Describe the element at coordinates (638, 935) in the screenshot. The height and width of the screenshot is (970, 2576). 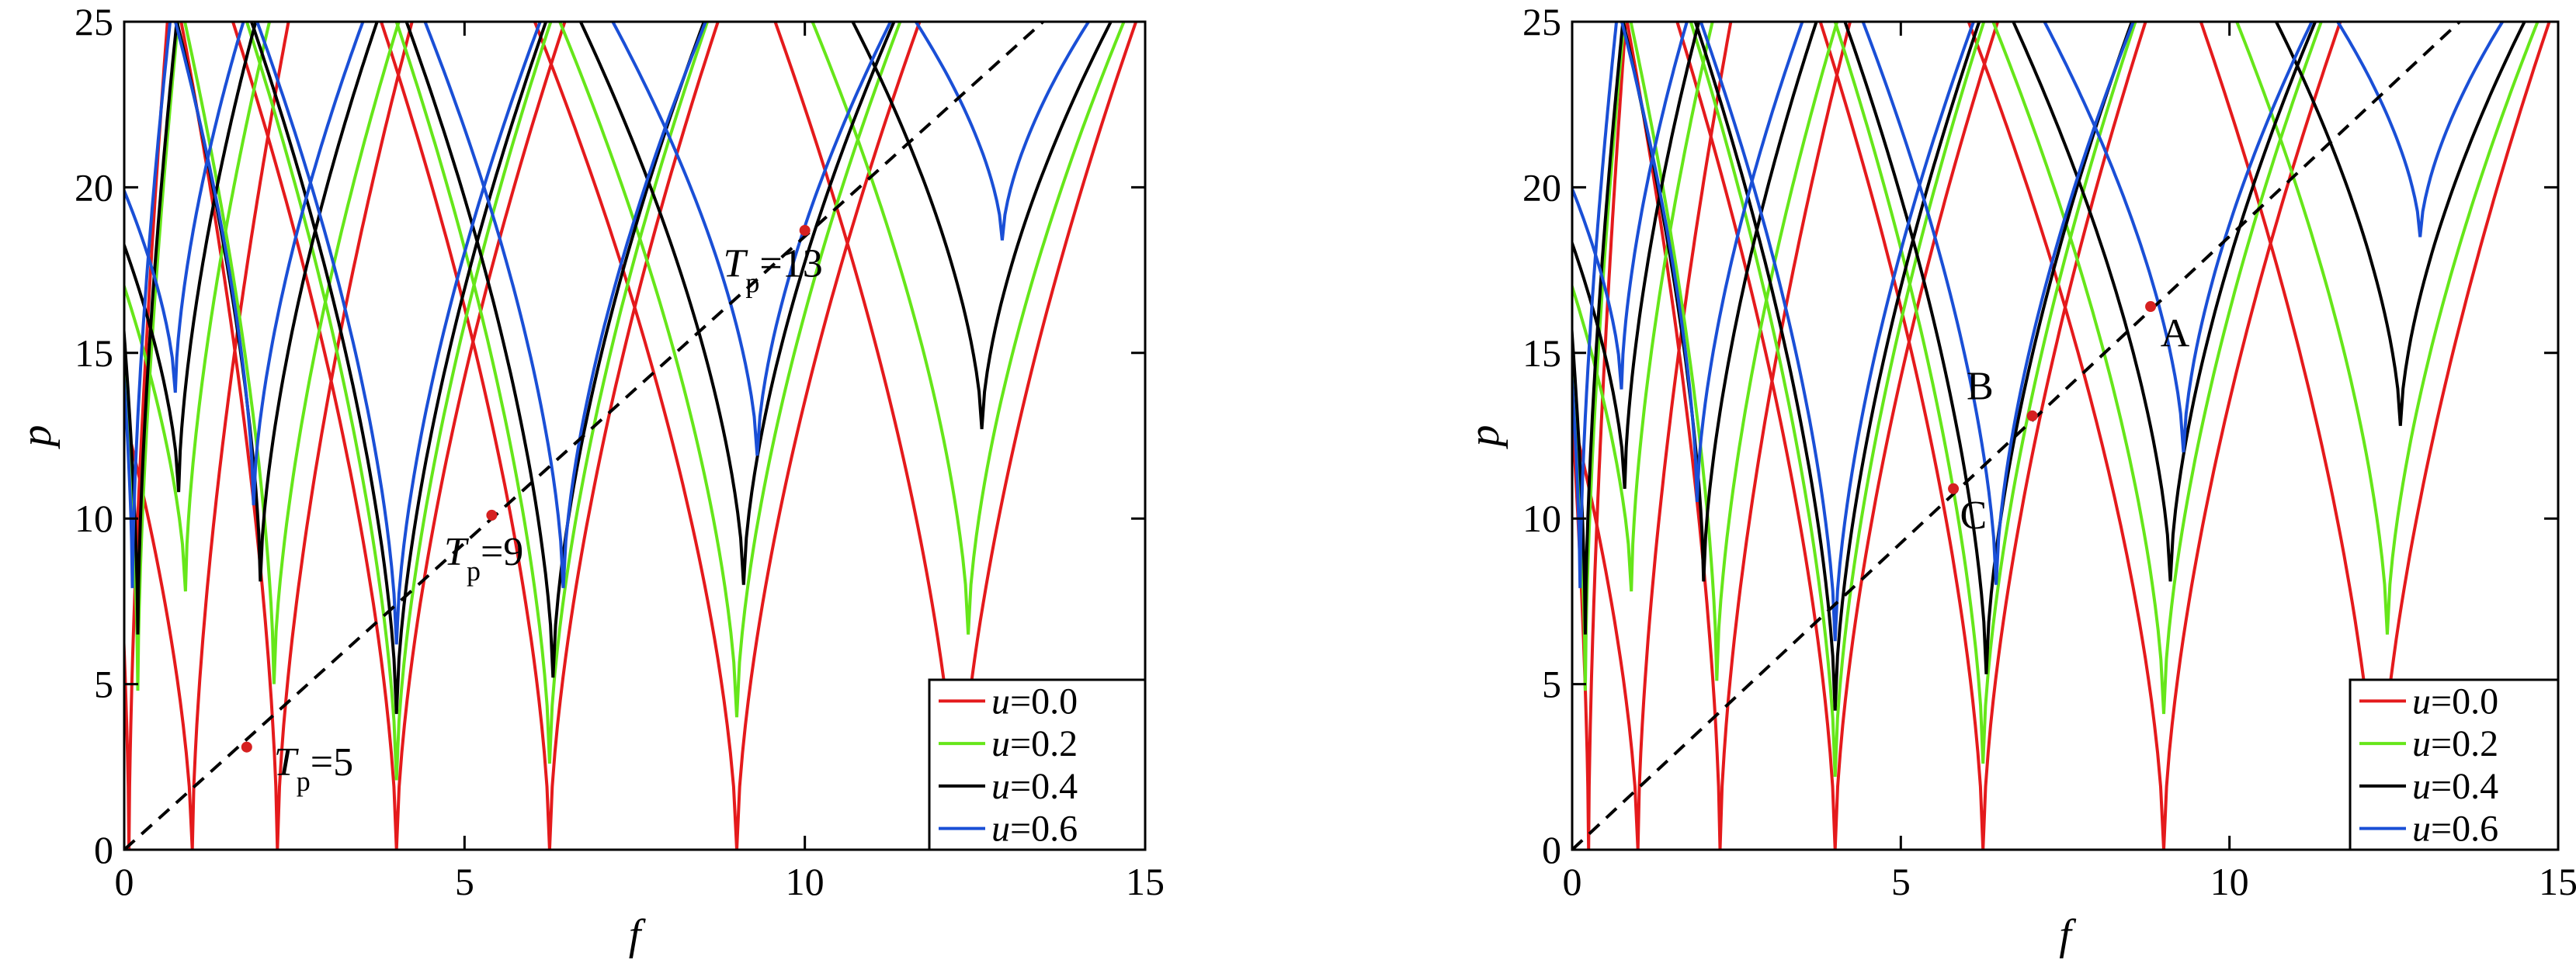
I see `x-axis-label: f` at that location.